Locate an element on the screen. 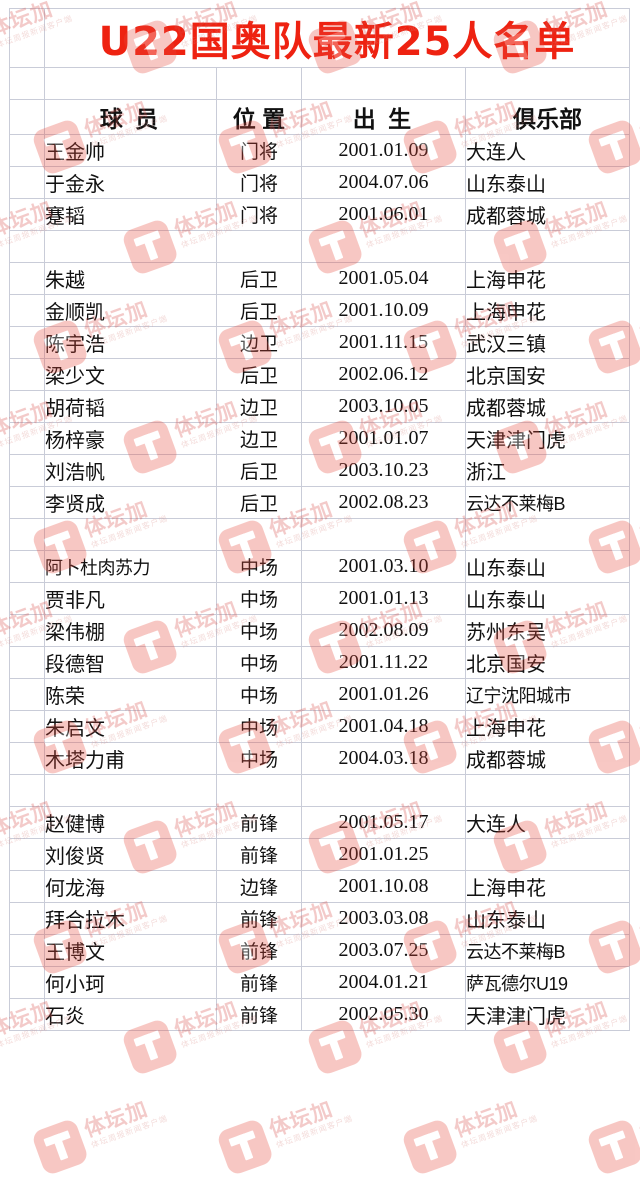 Image resolution: width=640 pixels, height=1187 pixels. cell-player-name: 梁少文 is located at coordinates (130, 374).